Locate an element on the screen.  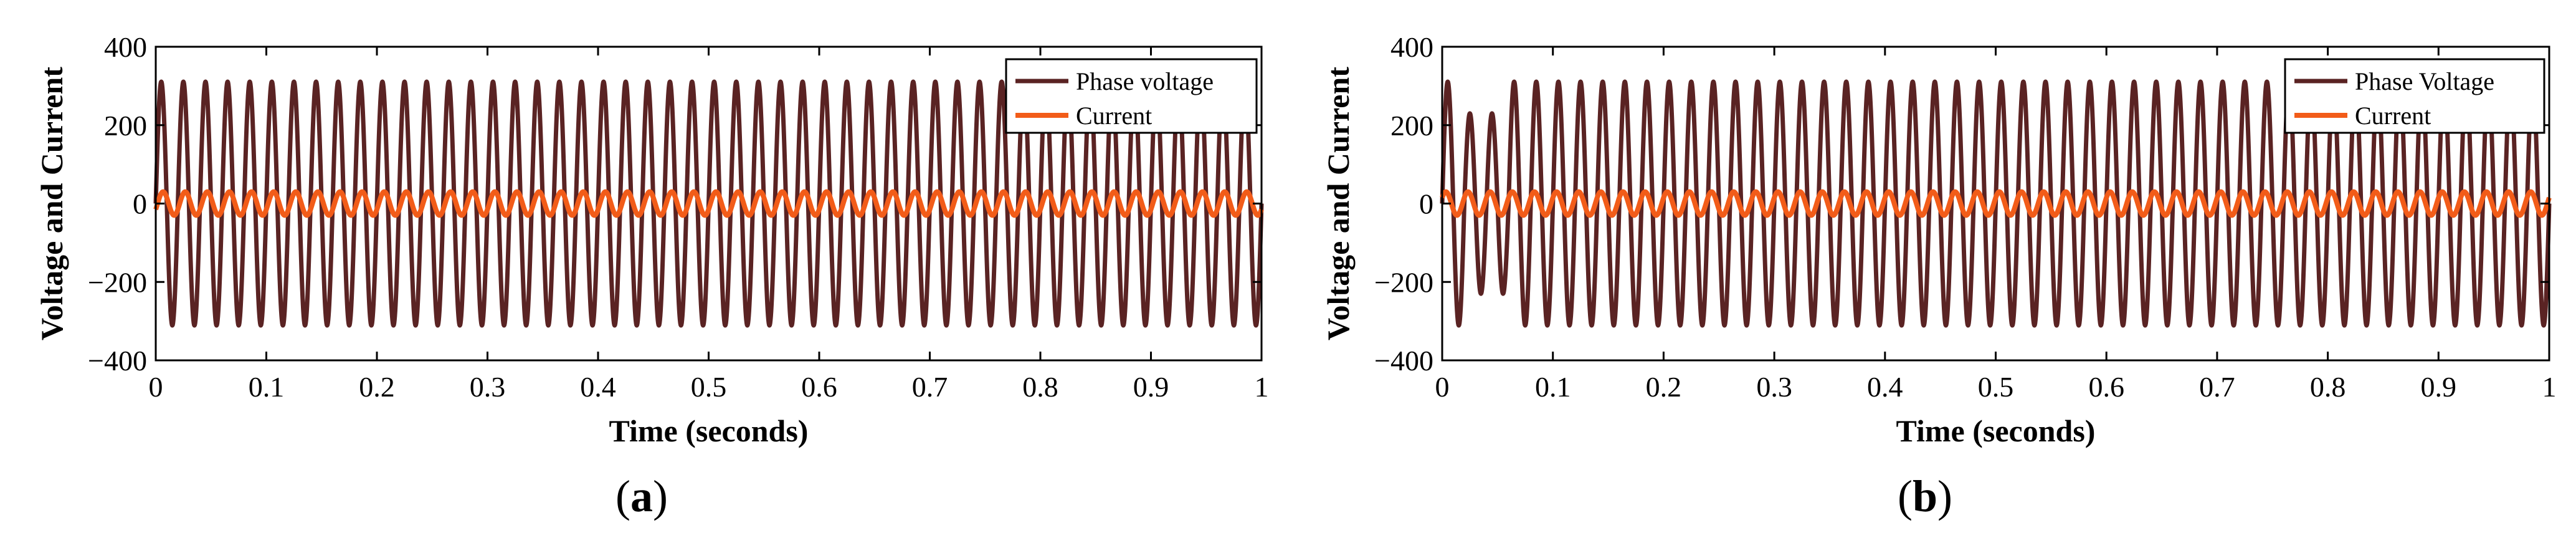
caption-letter: a is located at coordinates (641, 496).